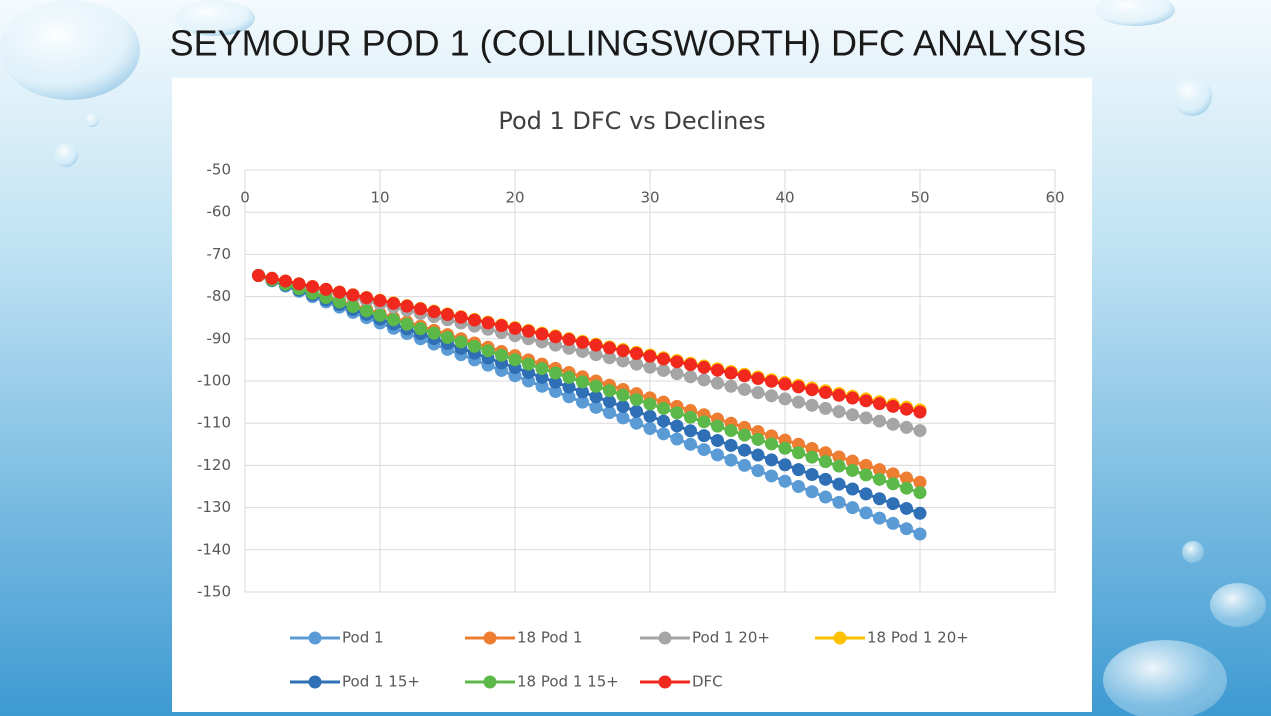 The height and width of the screenshot is (716, 1271). Describe the element at coordinates (245, 198) in the screenshot. I see `x-tick-label: 0` at that location.